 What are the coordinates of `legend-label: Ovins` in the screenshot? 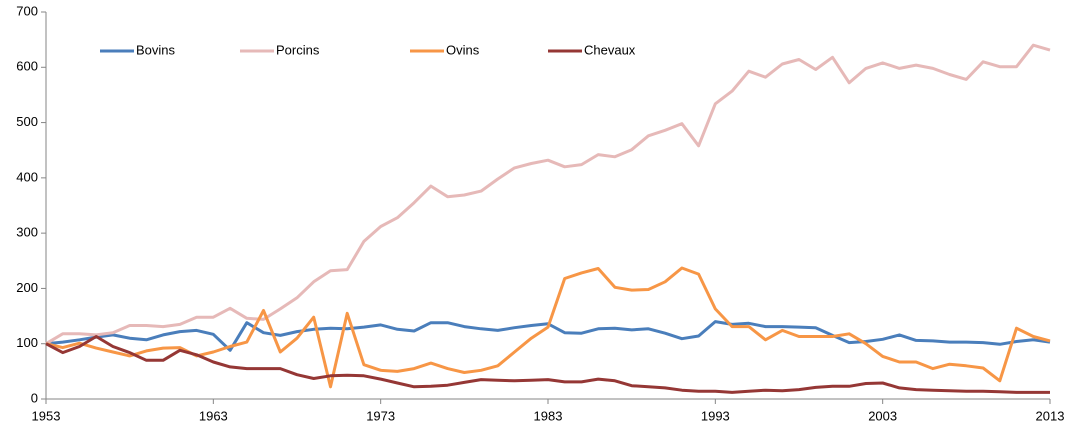 It's located at (463, 49).